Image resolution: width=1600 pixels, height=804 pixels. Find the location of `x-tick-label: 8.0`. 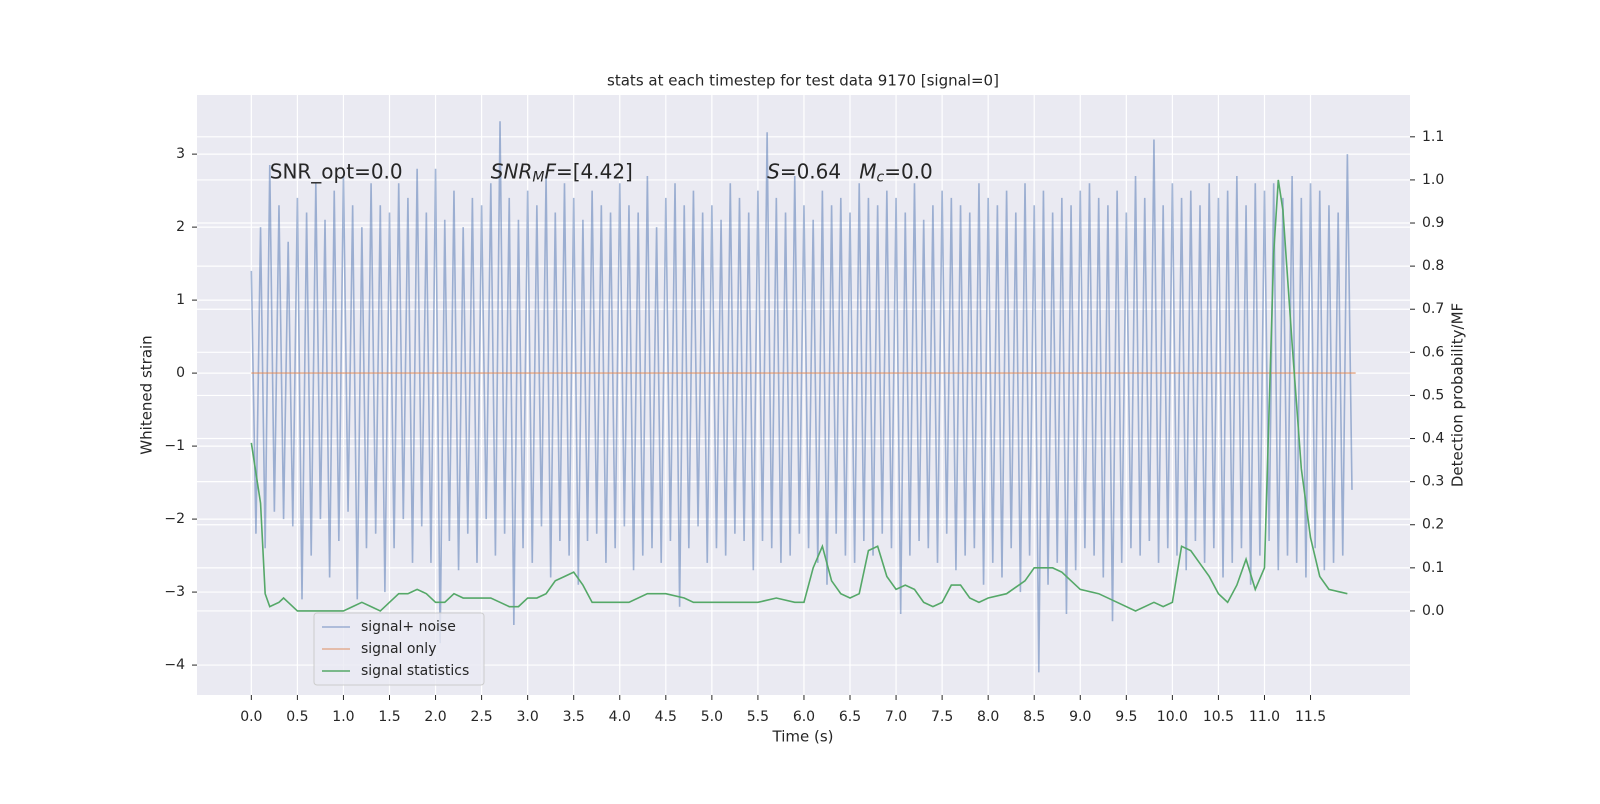

x-tick-label: 8.0 is located at coordinates (988, 717).